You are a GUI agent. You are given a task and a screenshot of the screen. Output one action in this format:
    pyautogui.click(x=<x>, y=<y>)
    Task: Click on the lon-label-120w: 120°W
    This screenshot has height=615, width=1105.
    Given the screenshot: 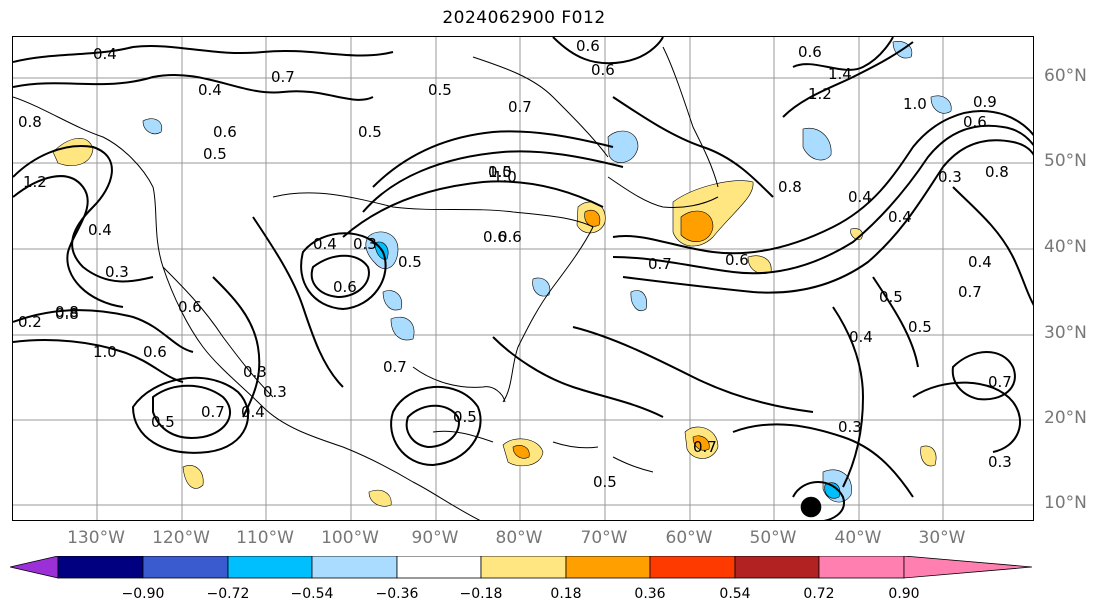 What is the action you would take?
    pyautogui.click(x=181, y=538)
    